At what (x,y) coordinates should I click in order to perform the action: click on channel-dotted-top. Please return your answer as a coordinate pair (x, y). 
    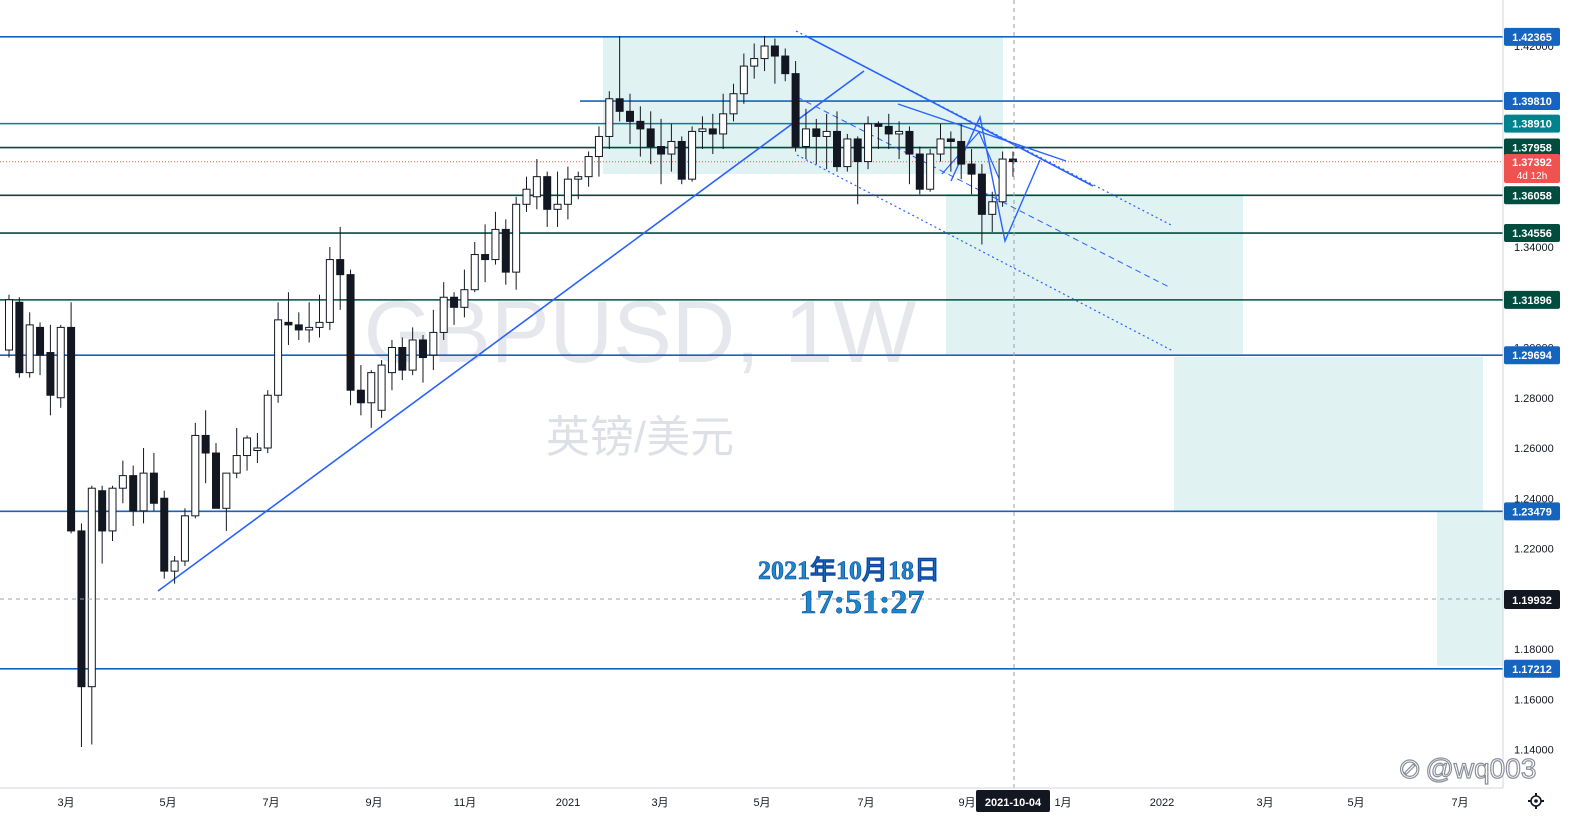
    Looking at the image, I should click on (984, 128).